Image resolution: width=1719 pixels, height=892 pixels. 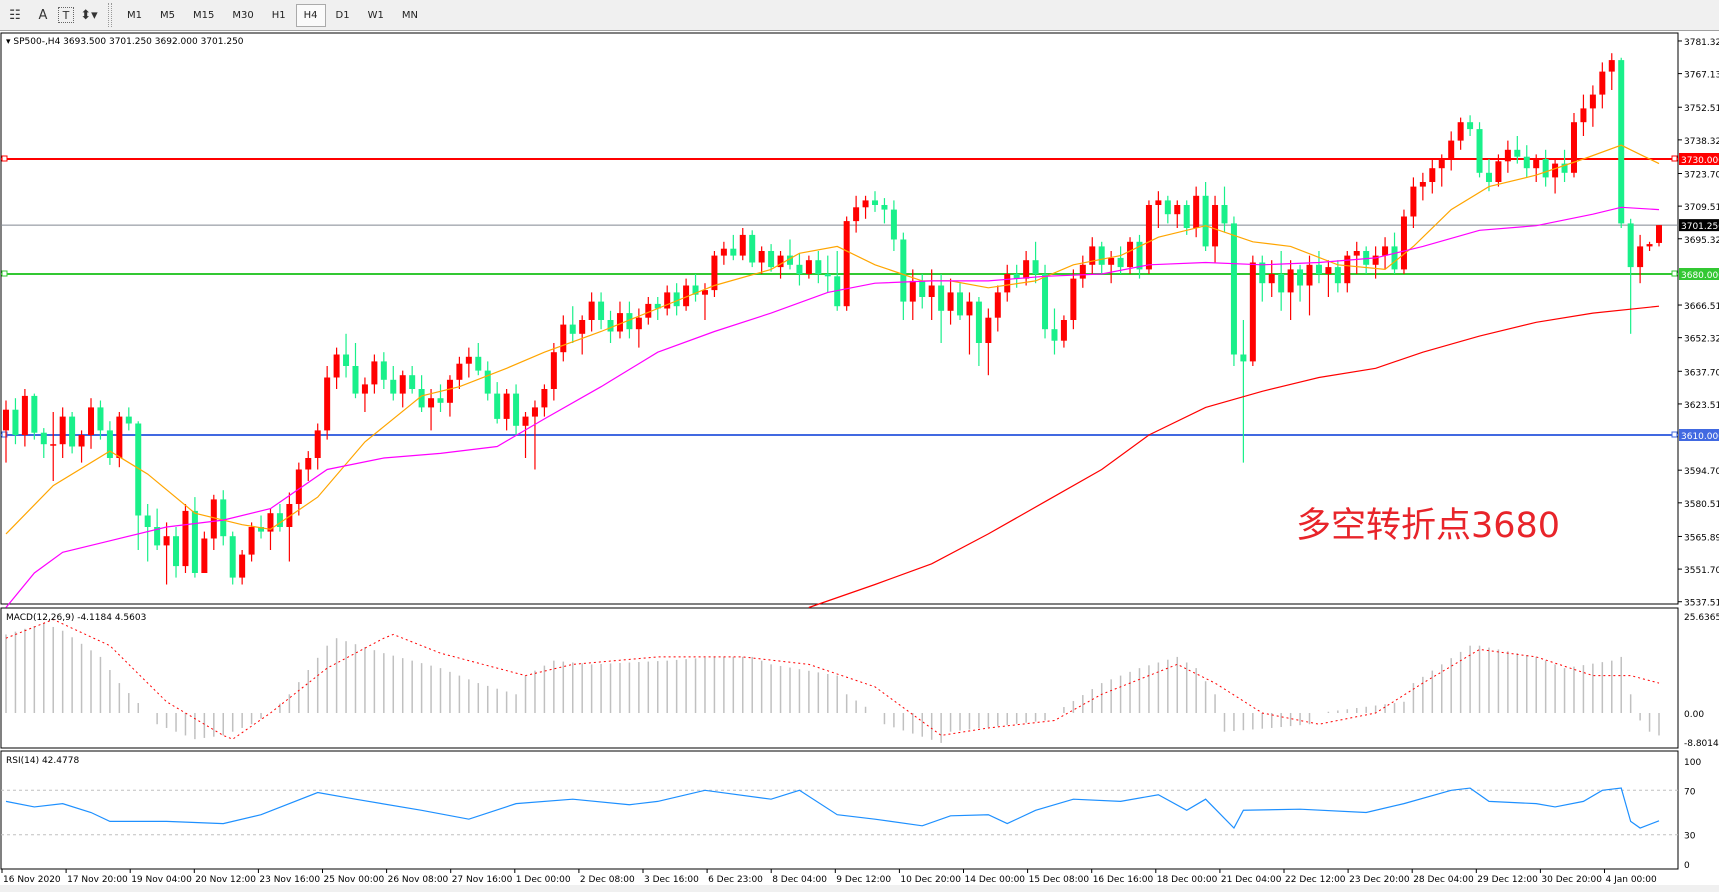 I want to click on time-axis-label: 10 Dec 20:00, so click(x=930, y=880).